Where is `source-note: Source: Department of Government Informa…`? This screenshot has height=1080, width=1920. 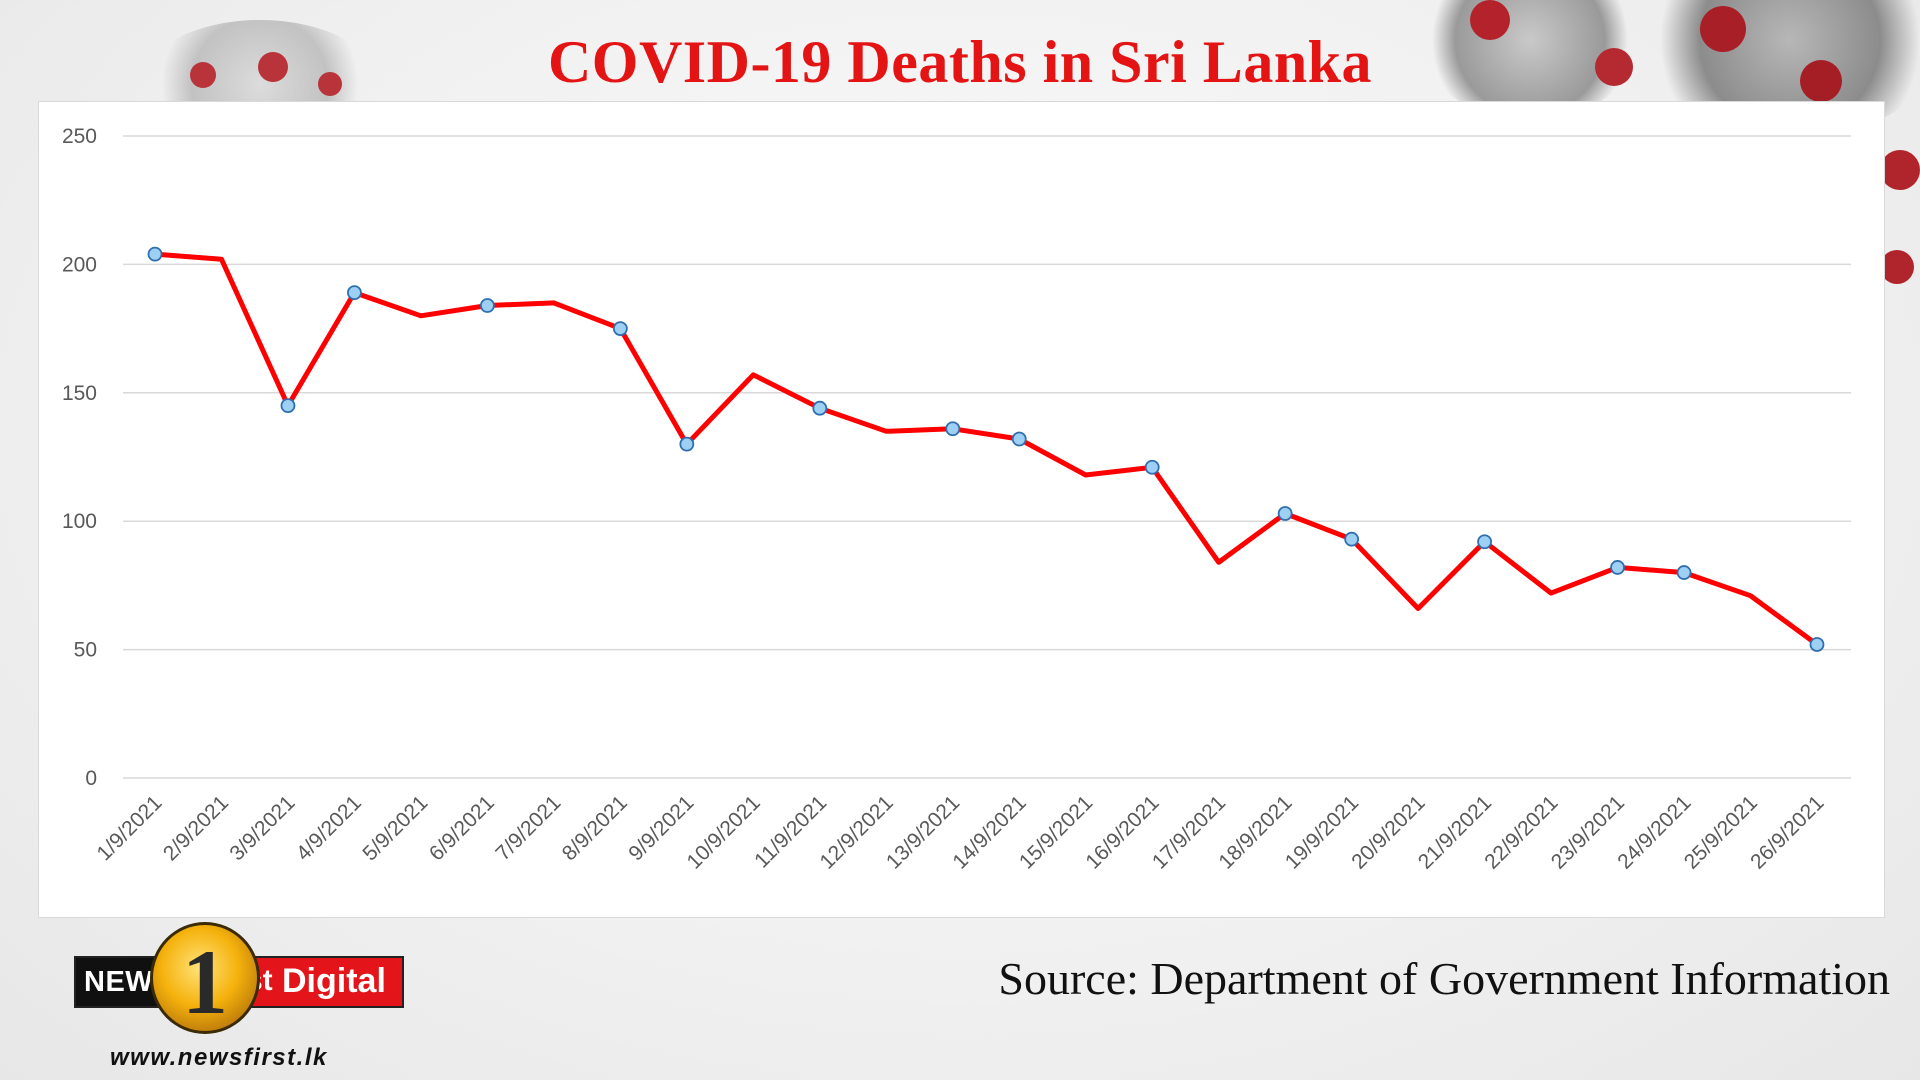
source-note: Source: Department of Government Informa… is located at coordinates (1444, 978).